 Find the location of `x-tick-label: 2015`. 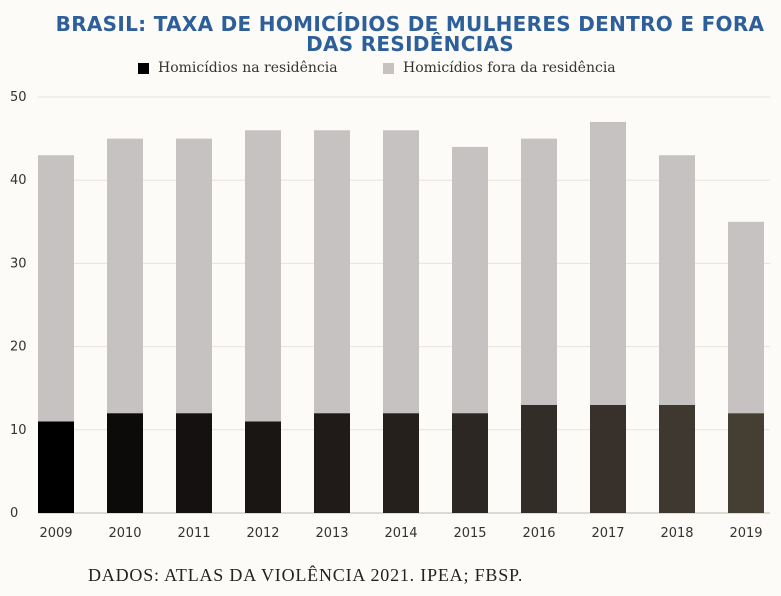

x-tick-label: 2015 is located at coordinates (469, 533).